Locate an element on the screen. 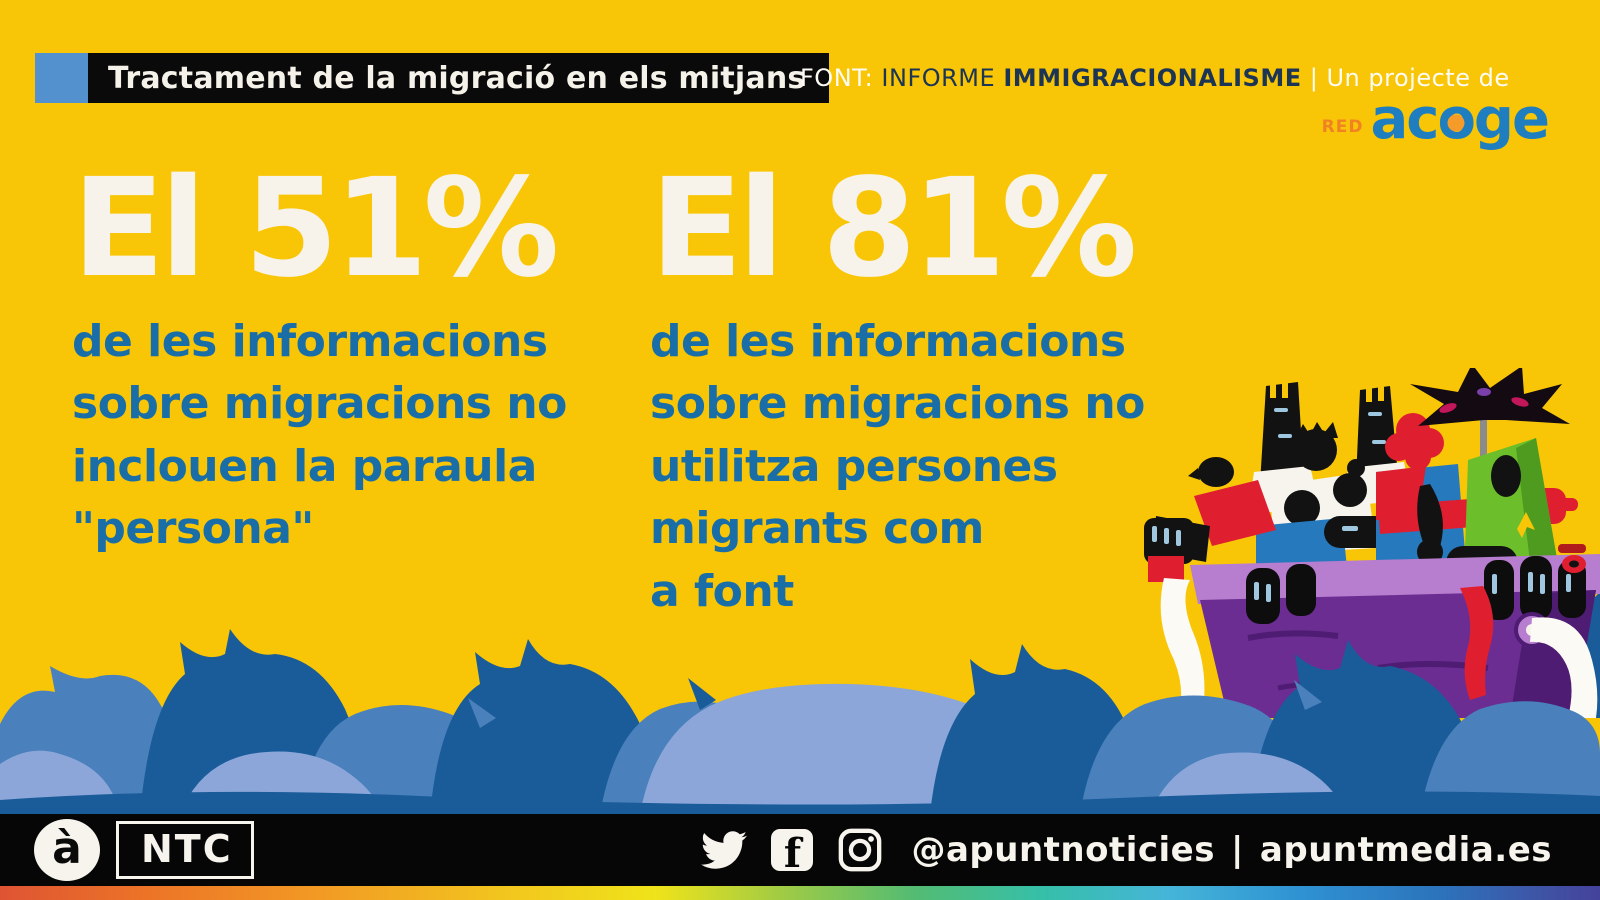  source-report-name: IMMIGRACIONALISME is located at coordinates (1152, 78).